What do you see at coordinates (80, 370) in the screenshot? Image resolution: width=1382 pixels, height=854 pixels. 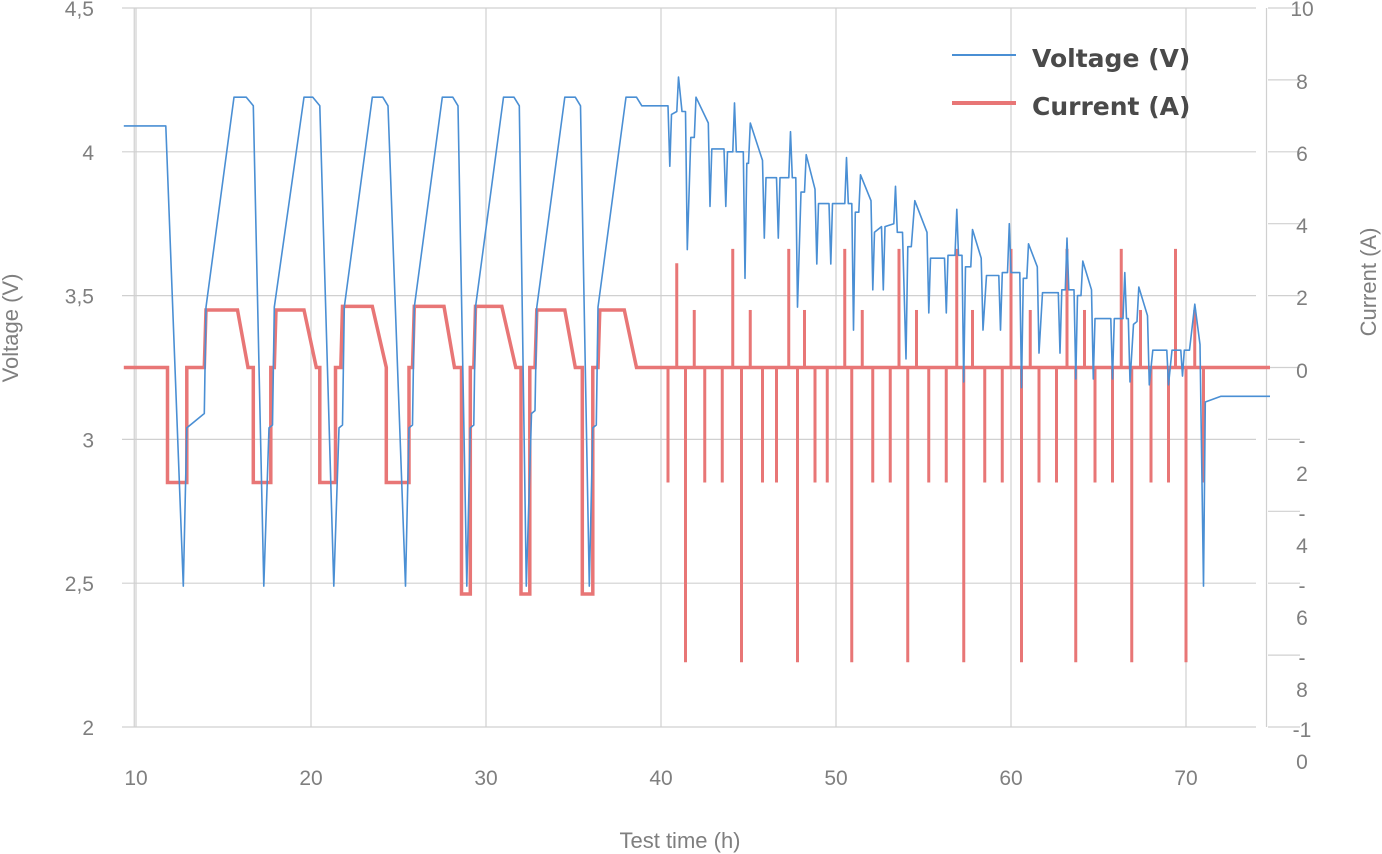 I see `left-y-tick-labels: 4,5 4 3,5 3 2,5 2` at bounding box center [80, 370].